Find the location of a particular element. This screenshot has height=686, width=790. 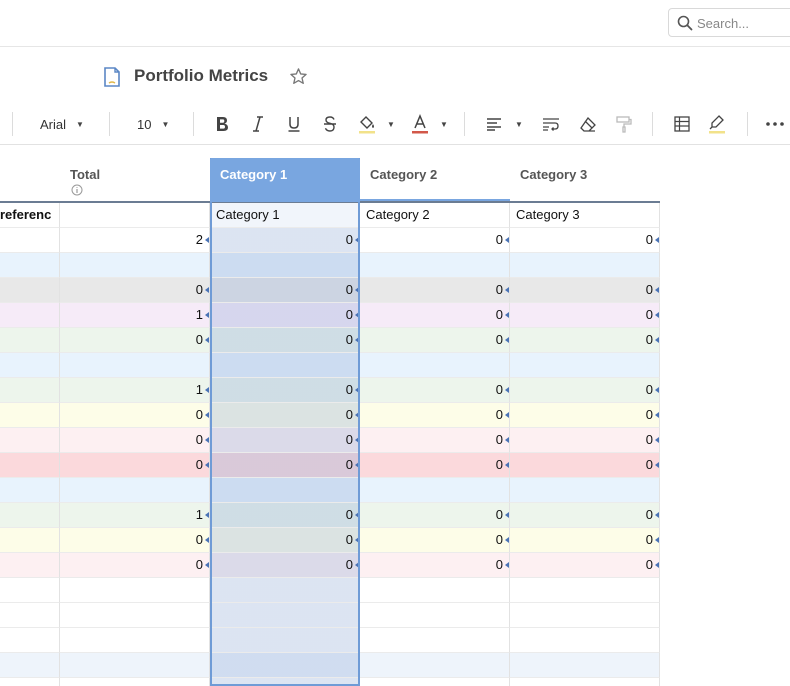

document-title: Portfolio Metrics is located at coordinates (201, 75).